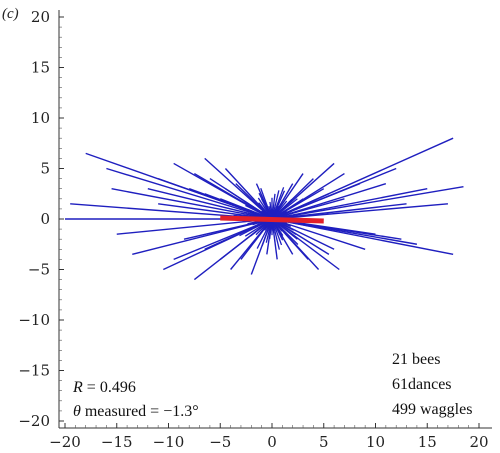 The image size is (500, 453). What do you see at coordinates (180, 411) in the screenshot?
I see `theta-value: −1.3°` at bounding box center [180, 411].